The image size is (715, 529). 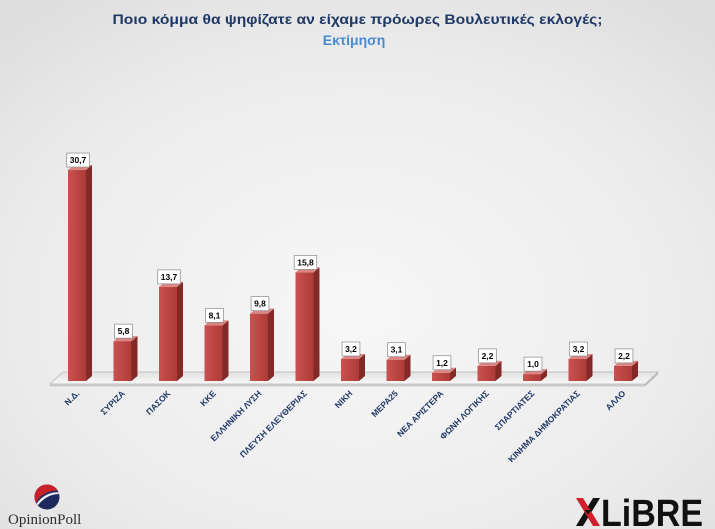 I want to click on value-label-11: 1,0, so click(x=533, y=364).